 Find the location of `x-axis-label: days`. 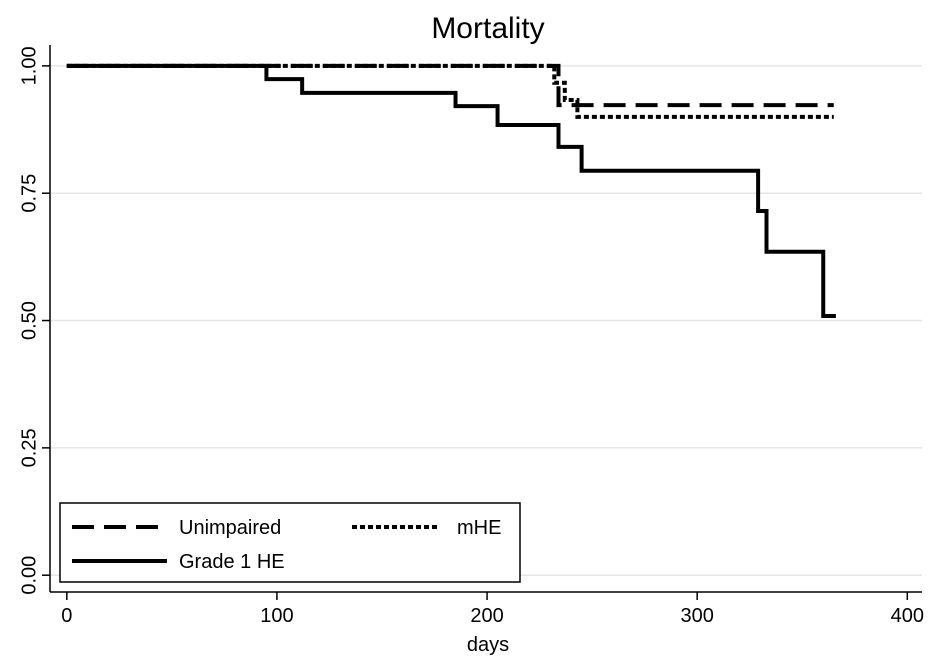

x-axis-label: days is located at coordinates (488, 645).